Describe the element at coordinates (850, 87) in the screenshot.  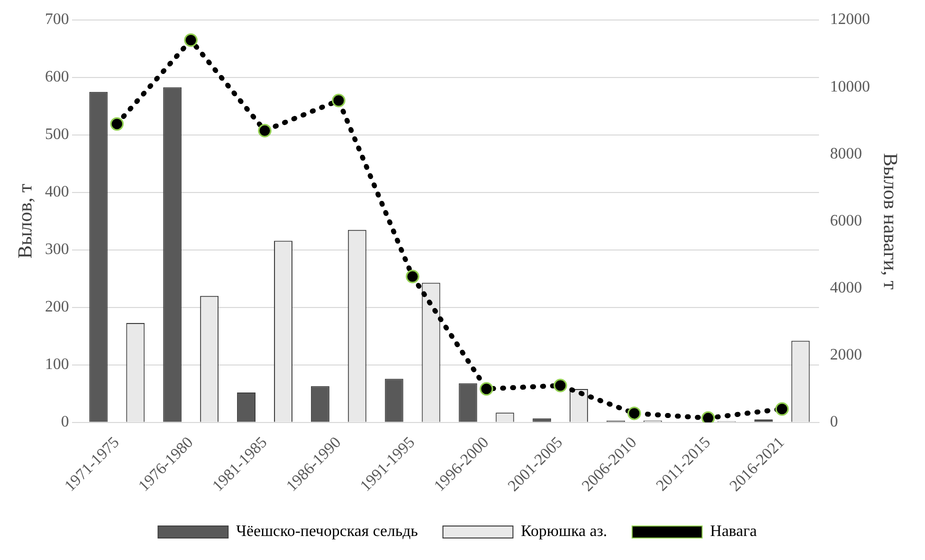
I see `y2-tick-label: 10000` at that location.